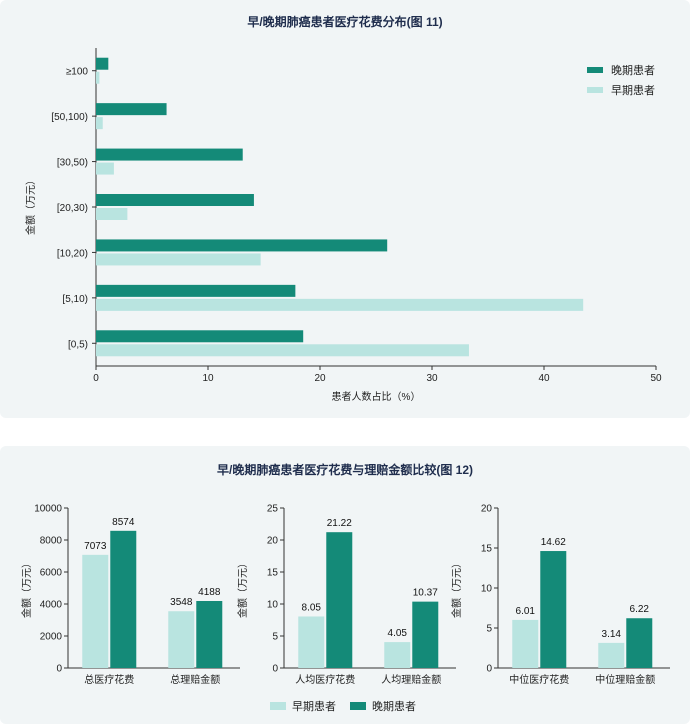 The height and width of the screenshot is (724, 693). Describe the element at coordinates (51, 605) in the screenshot. I see `y-tick-label: 4000` at that location.